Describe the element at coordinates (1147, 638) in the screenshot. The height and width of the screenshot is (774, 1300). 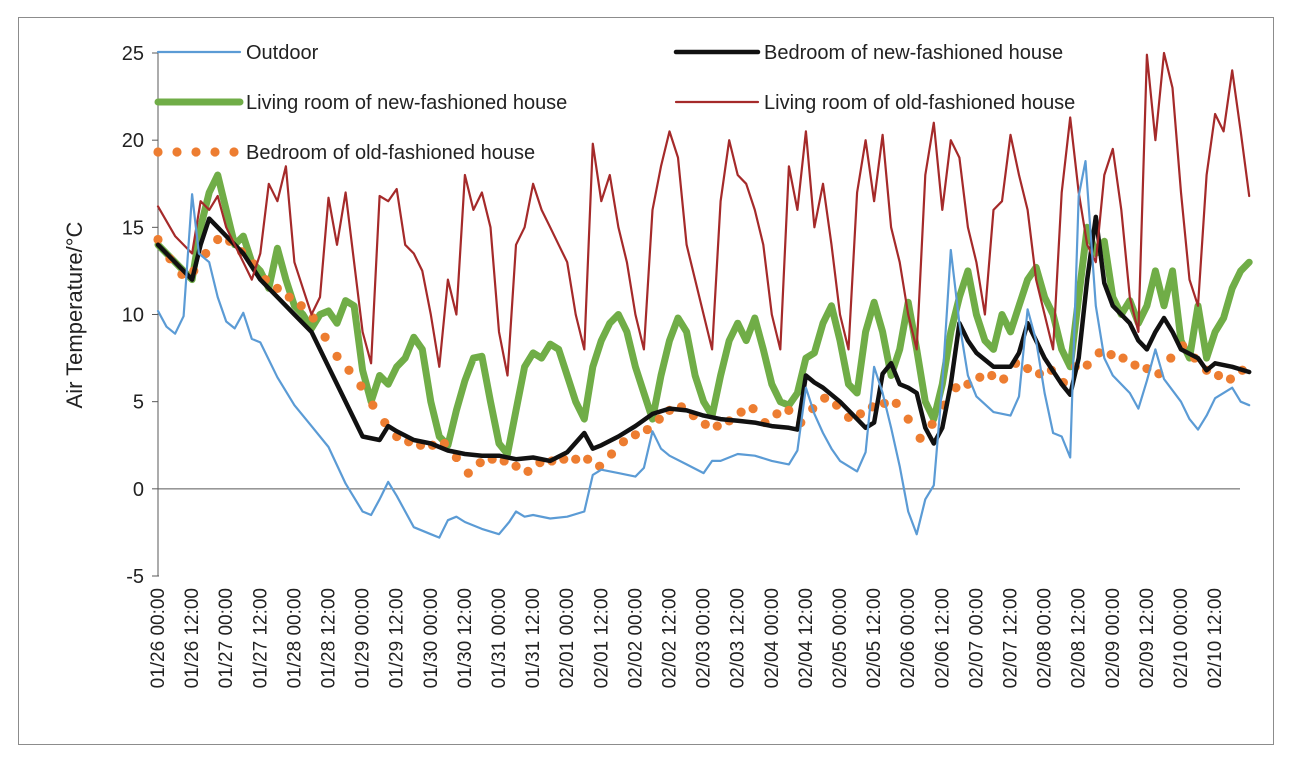
I see `x-tick-label: 02/09 12:00` at that location.